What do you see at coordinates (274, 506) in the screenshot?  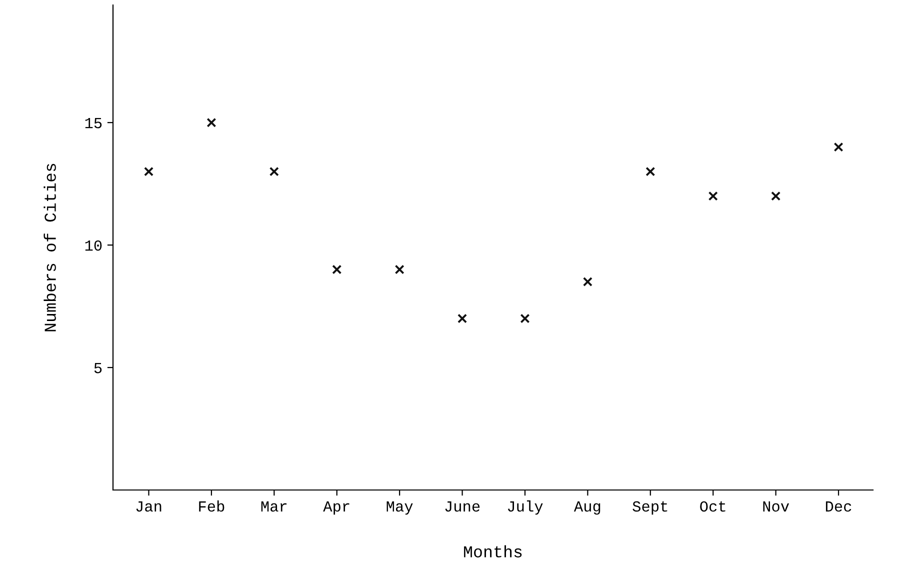 I see `x-tick-label: Mar` at bounding box center [274, 506].